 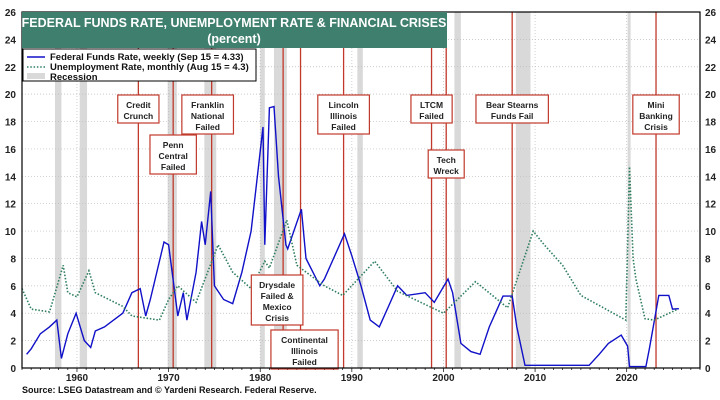 I want to click on y-tick-label-left: 26, so click(x=11, y=13).